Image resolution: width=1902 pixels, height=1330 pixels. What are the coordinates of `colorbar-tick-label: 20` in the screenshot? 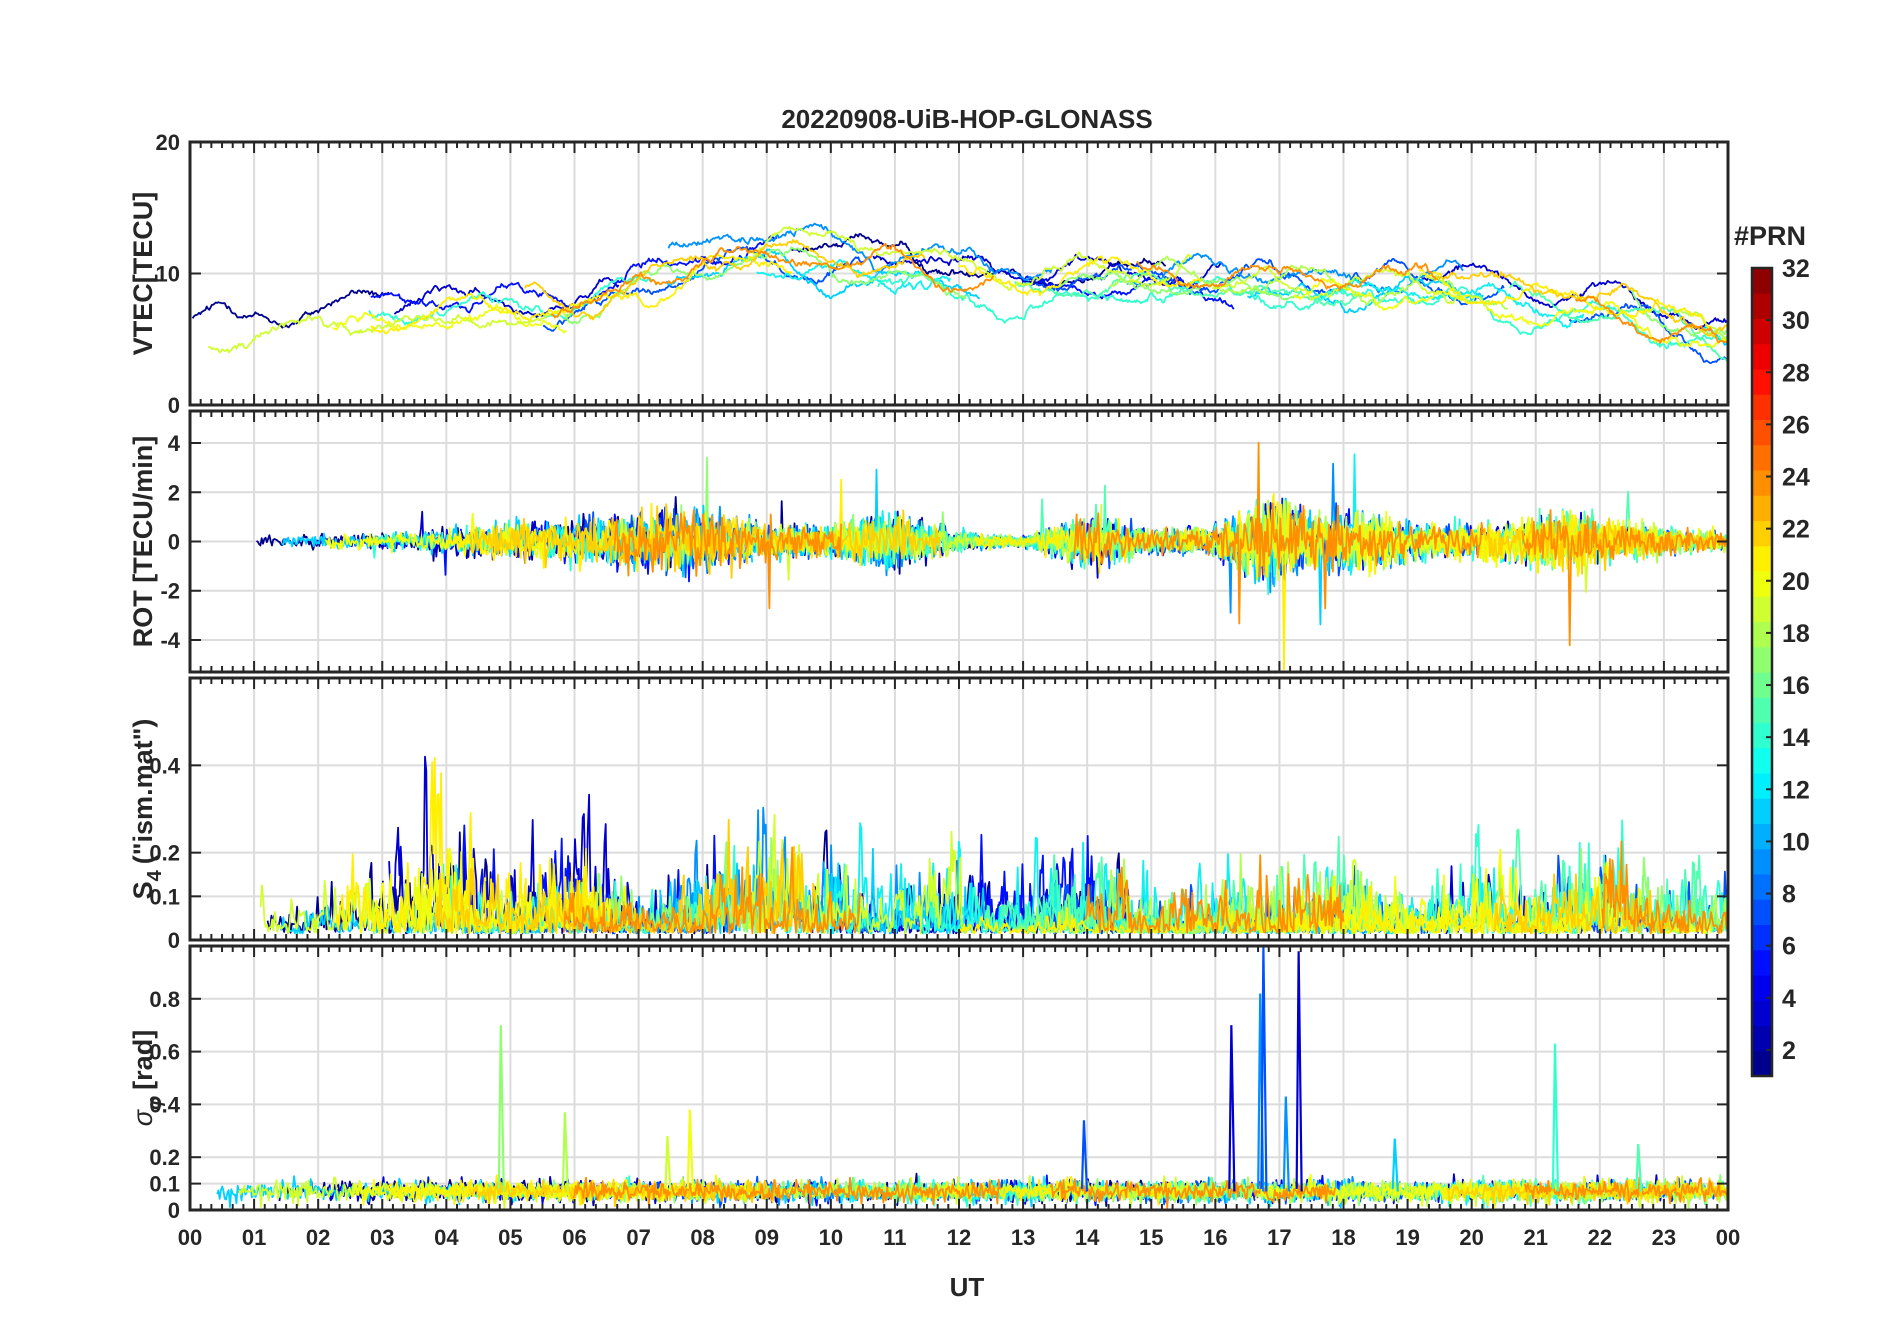 It's located at (1796, 582).